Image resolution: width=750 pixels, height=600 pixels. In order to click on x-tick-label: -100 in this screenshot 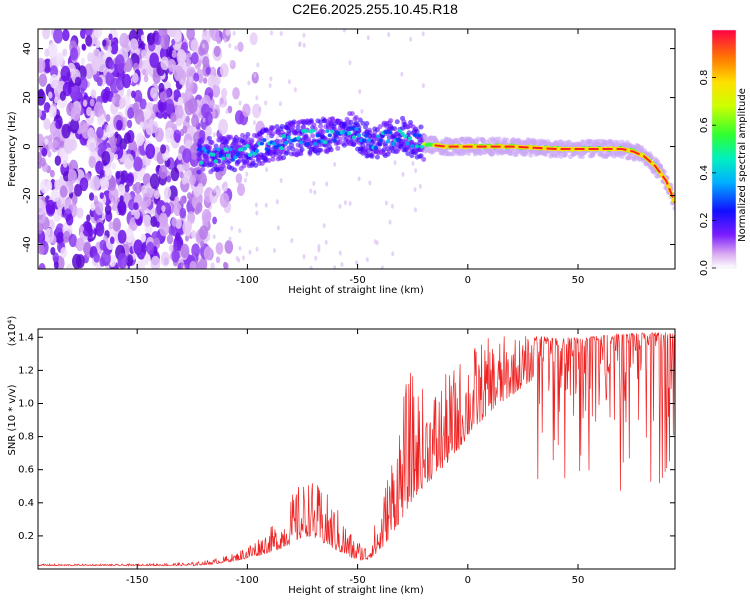, I will do `click(247, 280)`.